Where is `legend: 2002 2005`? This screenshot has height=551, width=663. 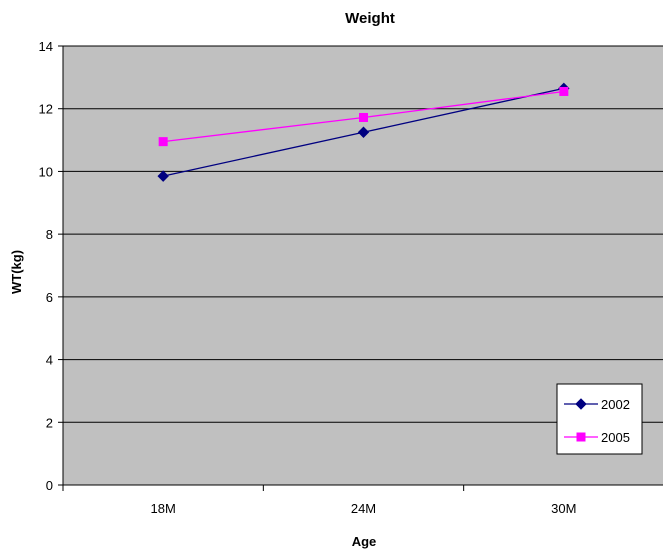 legend: 2002 2005 is located at coordinates (599, 419).